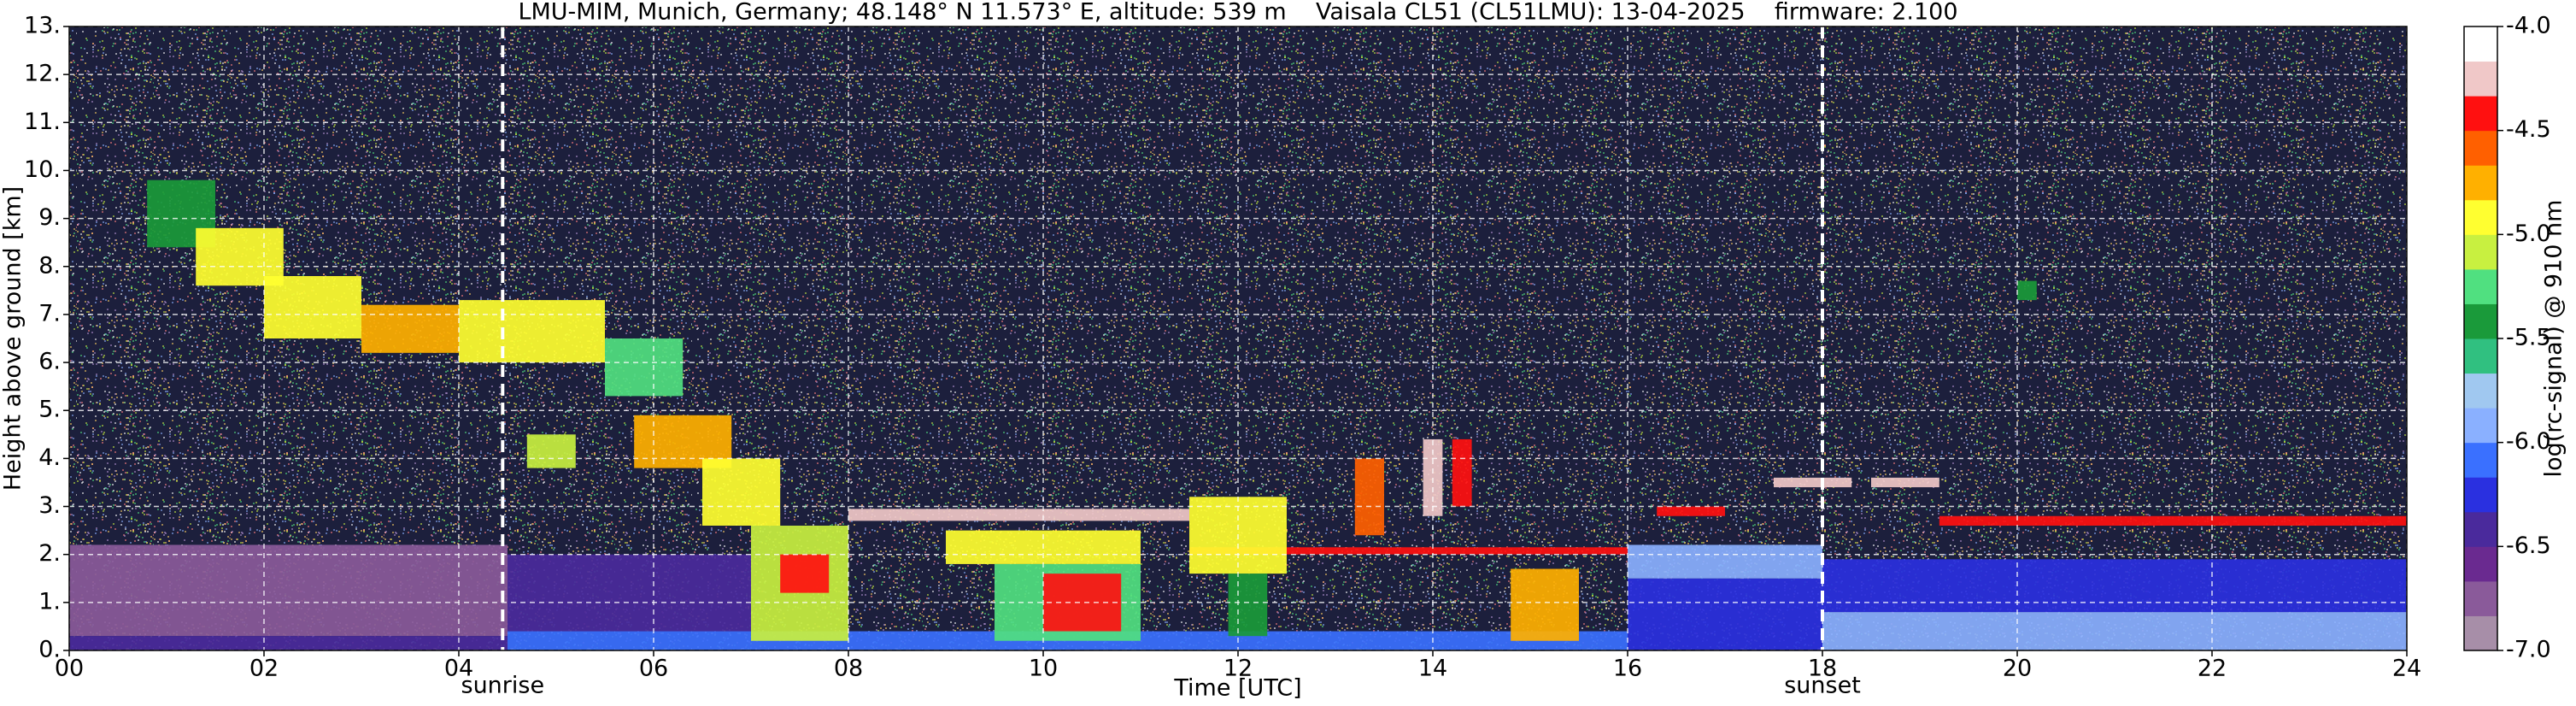  I want to click on colorbar-tick-label: -5.0, so click(2528, 234).